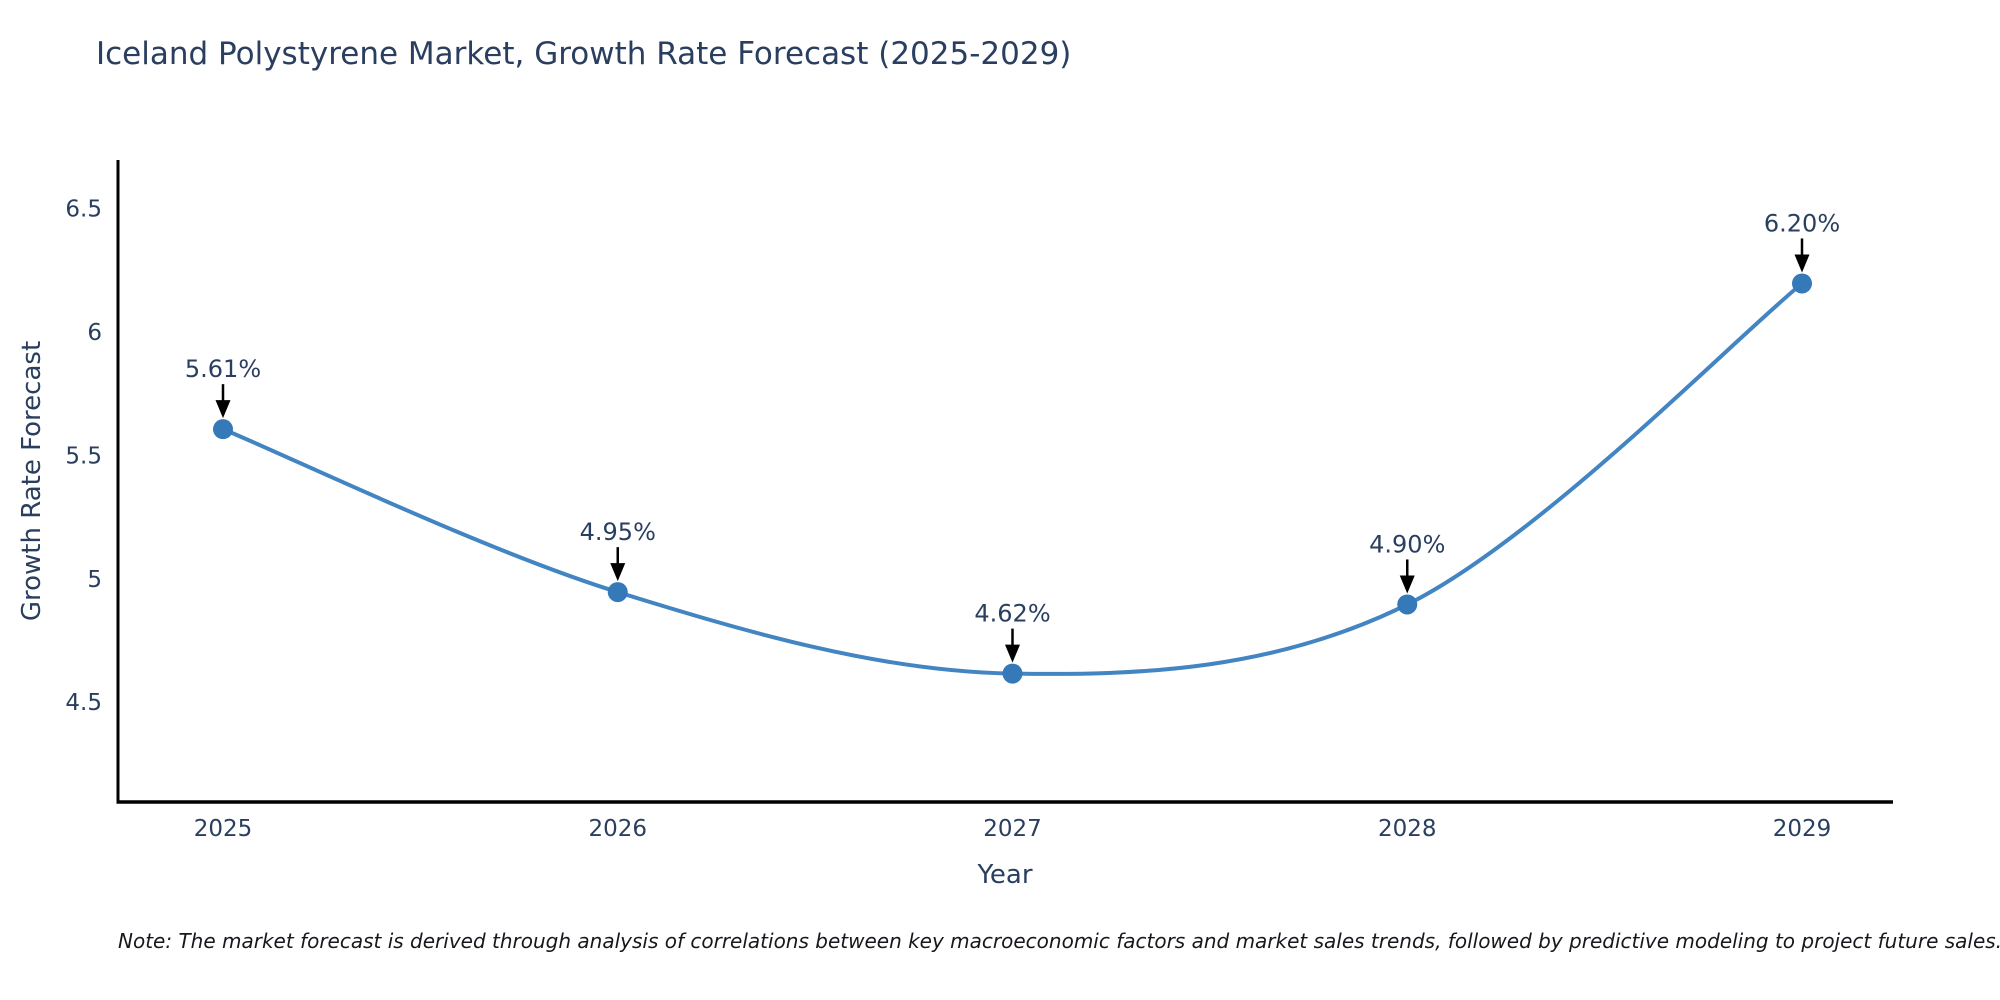 The height and width of the screenshot is (1000, 2000). Describe the element at coordinates (1407, 829) in the screenshot. I see `x-tick-label: 2028` at that location.